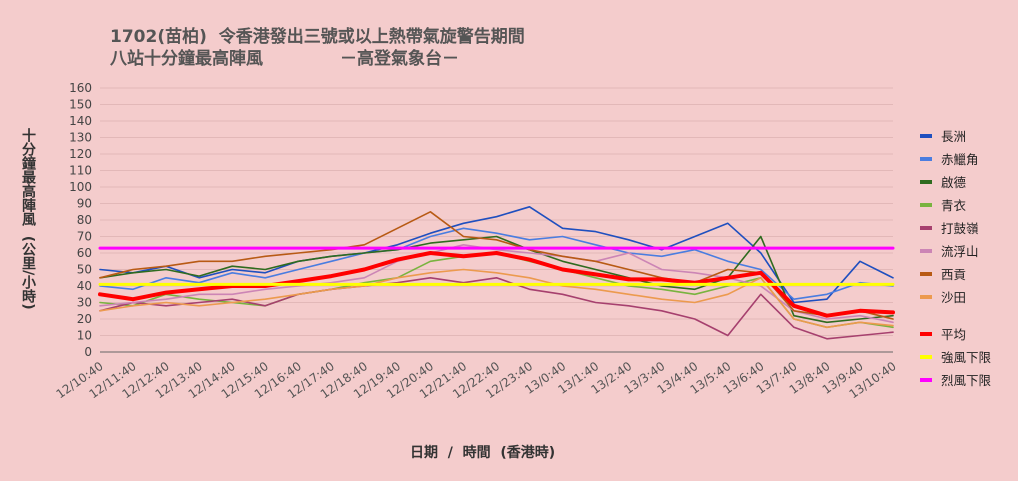 The width and height of the screenshot is (1018, 481). I want to click on y-tick-label: 10, so click(84, 336).